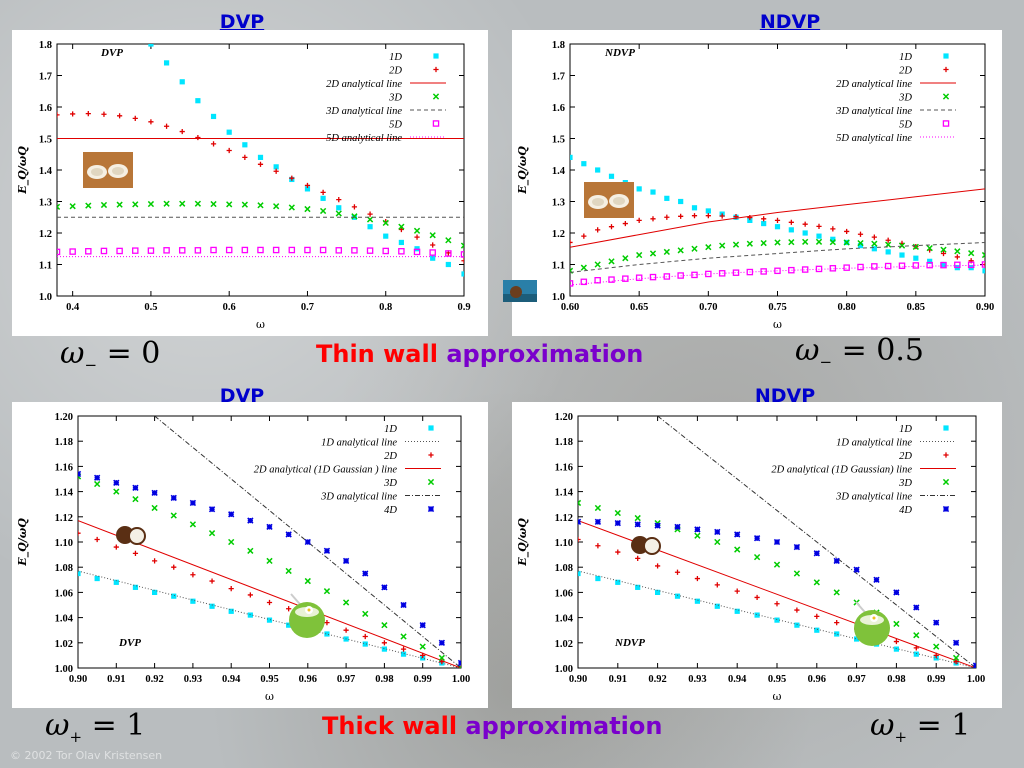 The width and height of the screenshot is (1024, 768). I want to click on y-tick-label: 1.16, so click(564, 467).